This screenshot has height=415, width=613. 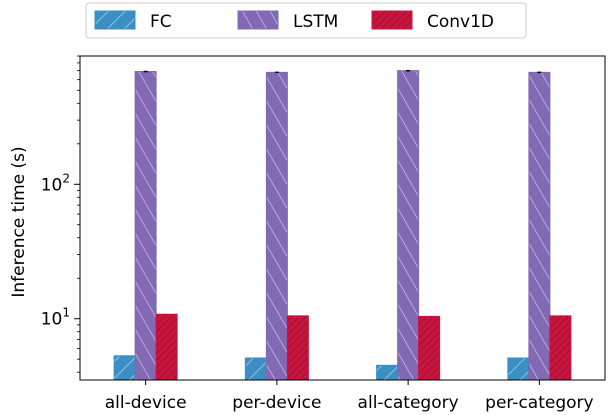 I want to click on x-tick-label: per-device, so click(x=276, y=403).